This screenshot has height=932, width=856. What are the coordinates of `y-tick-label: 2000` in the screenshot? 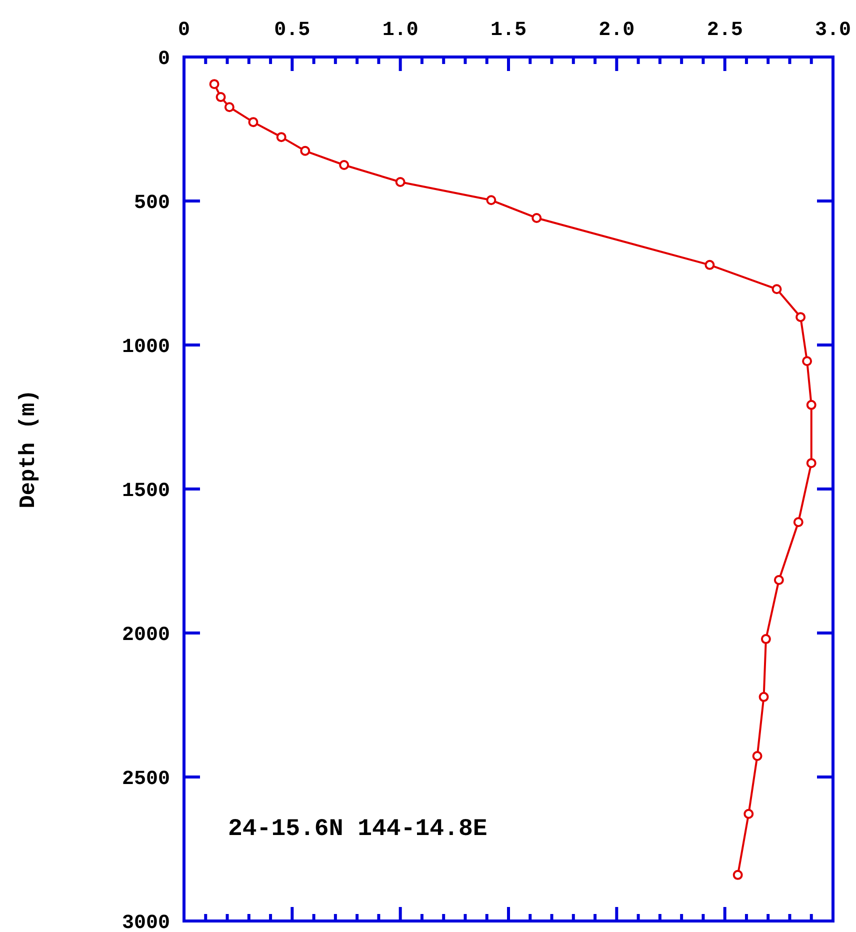 It's located at (146, 635).